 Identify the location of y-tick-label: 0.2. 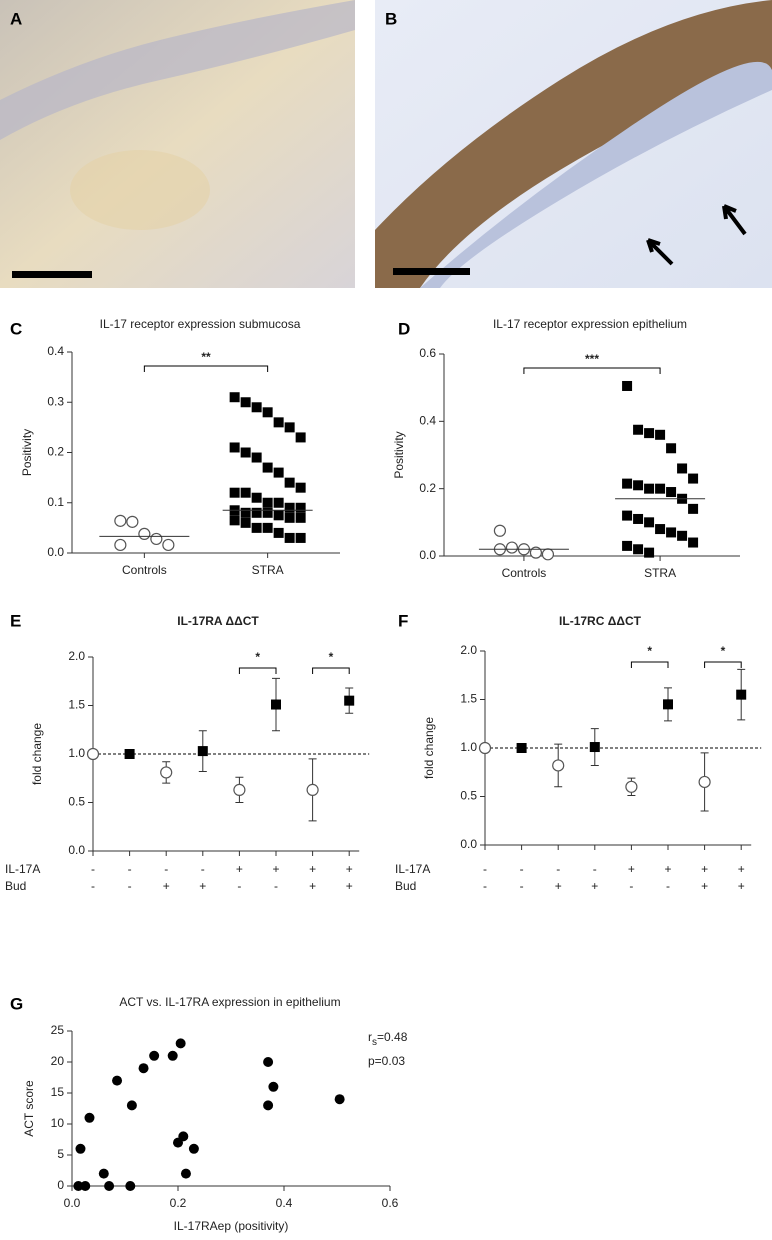
(427, 488).